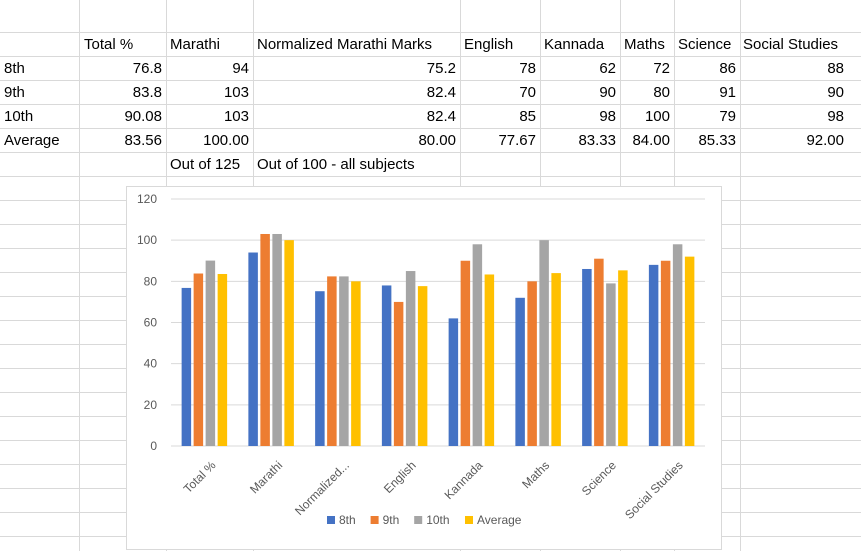 This screenshot has height=551, width=861. Describe the element at coordinates (347, 520) in the screenshot. I see `legend-label-8th: 8th` at that location.